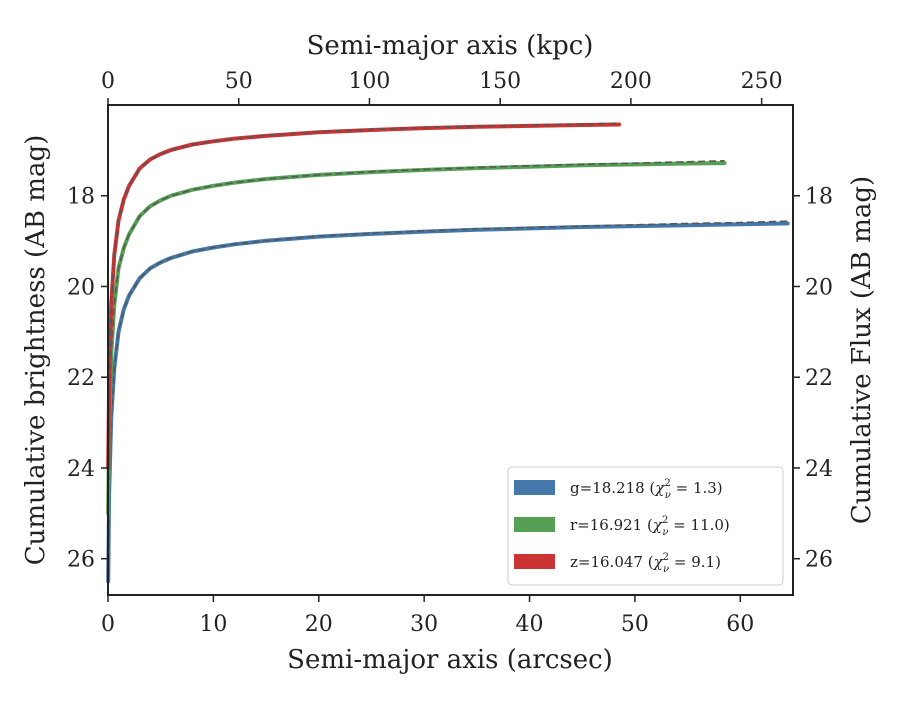 The width and height of the screenshot is (900, 704). I want to click on y-right-tick-label: 24, so click(819, 469).